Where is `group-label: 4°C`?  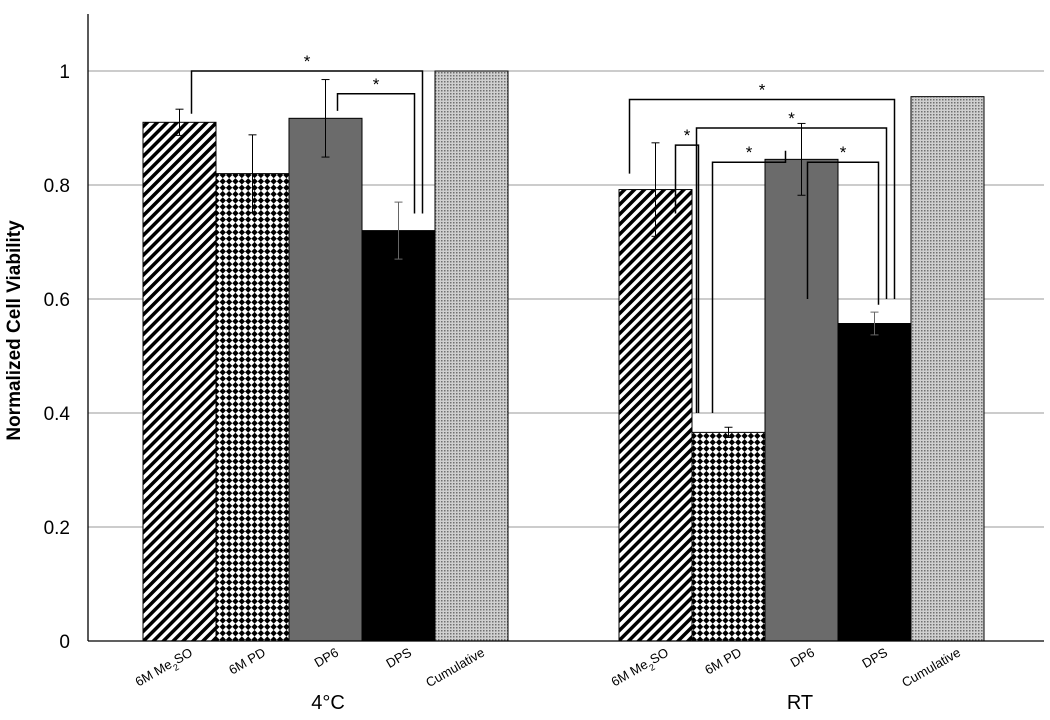 group-label: 4°C is located at coordinates (328, 703).